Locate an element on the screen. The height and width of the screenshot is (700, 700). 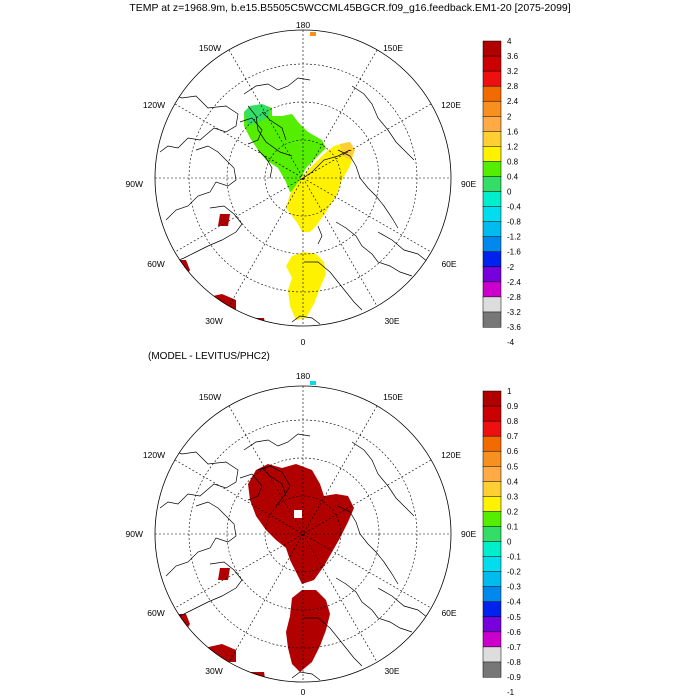
top-colorbar-tick-label: -1.6 is located at coordinates (514, 252).